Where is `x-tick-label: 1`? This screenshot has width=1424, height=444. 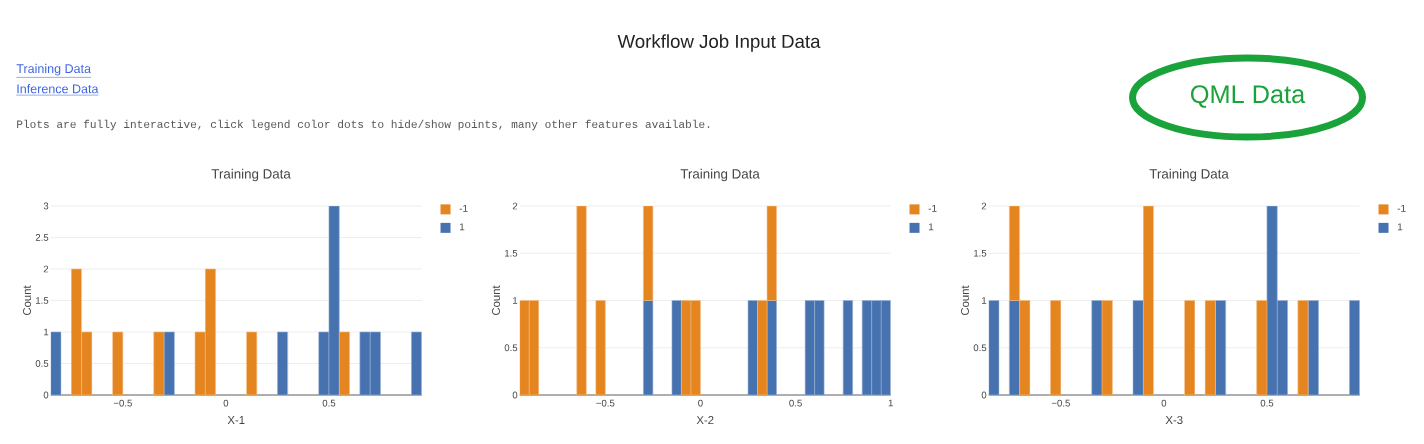 x-tick-label: 1 is located at coordinates (890, 403).